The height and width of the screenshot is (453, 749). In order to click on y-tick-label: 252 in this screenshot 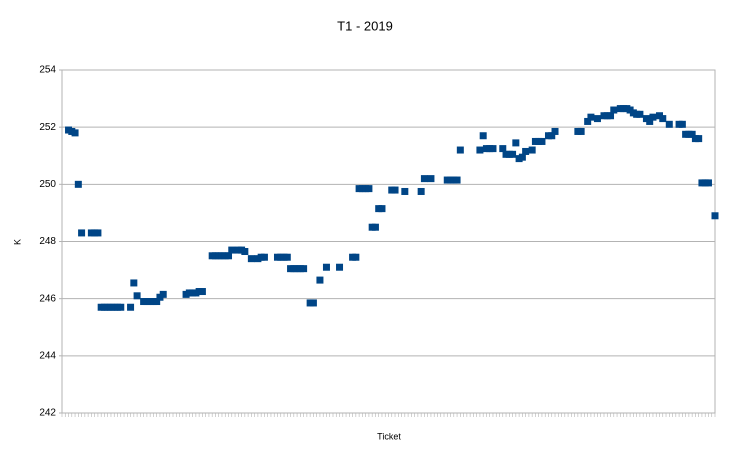, I will do `click(47, 127)`.